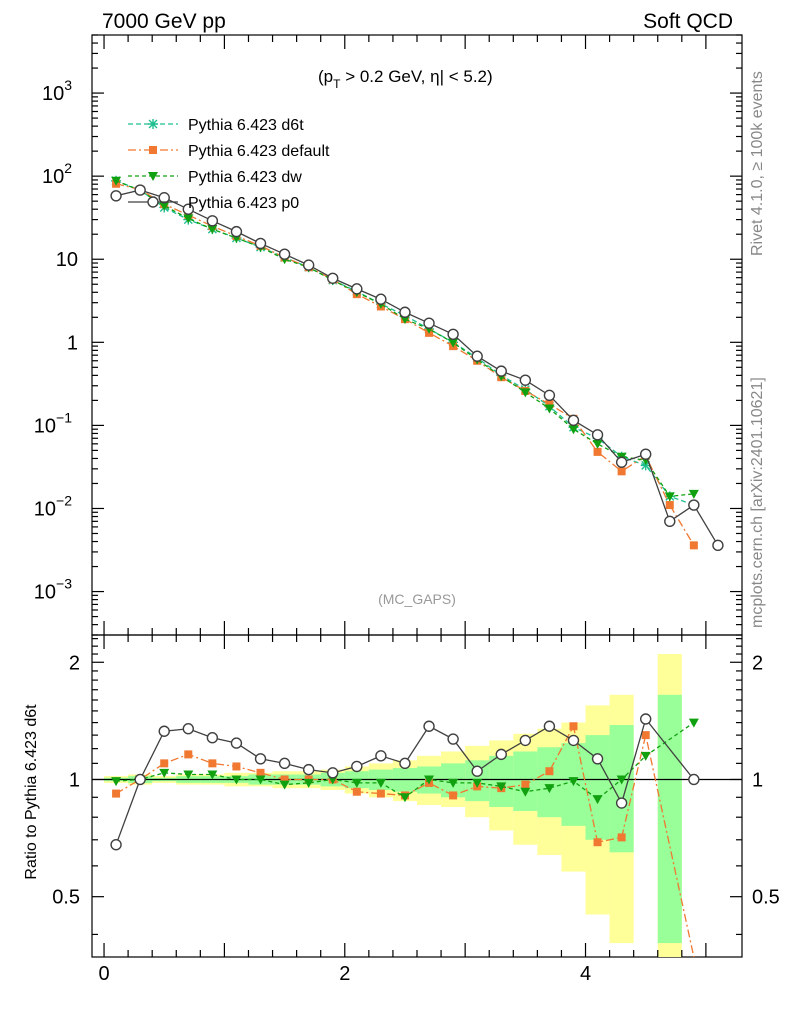 This screenshot has width=786, height=1024. Describe the element at coordinates (31, 792) in the screenshot. I see `ratio-y-label: Ratio to Pythia 6.423 d6t` at that location.